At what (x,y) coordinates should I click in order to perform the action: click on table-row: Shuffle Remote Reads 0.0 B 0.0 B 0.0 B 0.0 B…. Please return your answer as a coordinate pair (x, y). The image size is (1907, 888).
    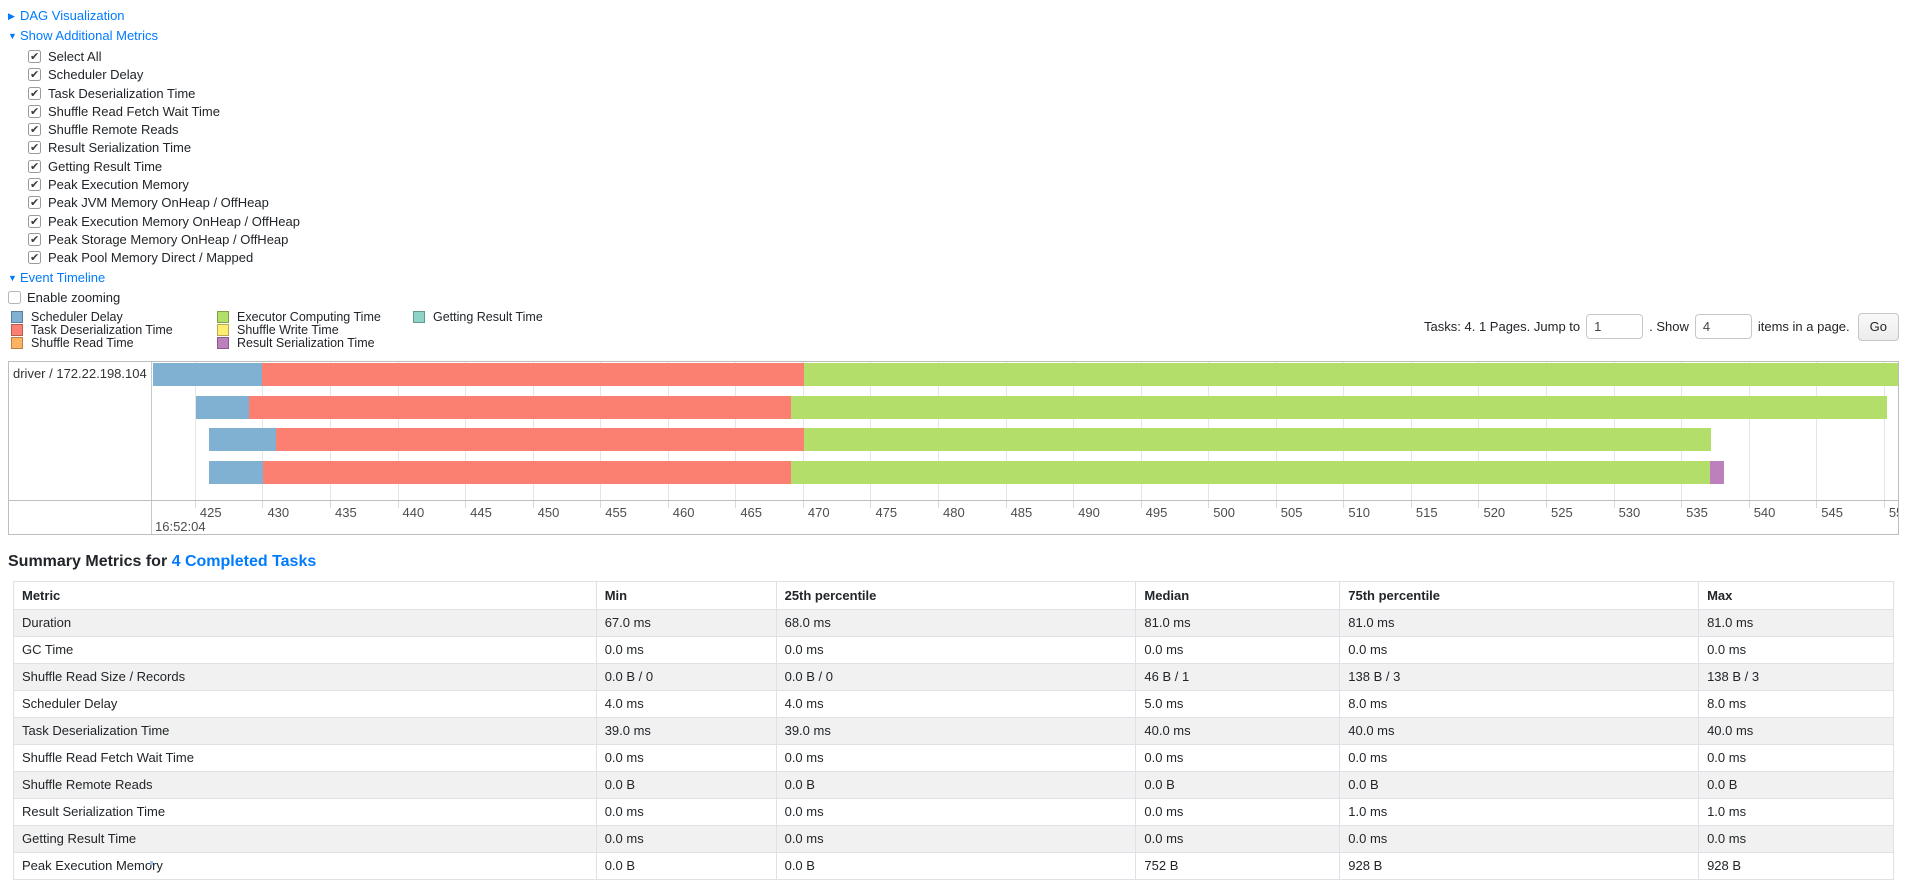
    Looking at the image, I should click on (953, 784).